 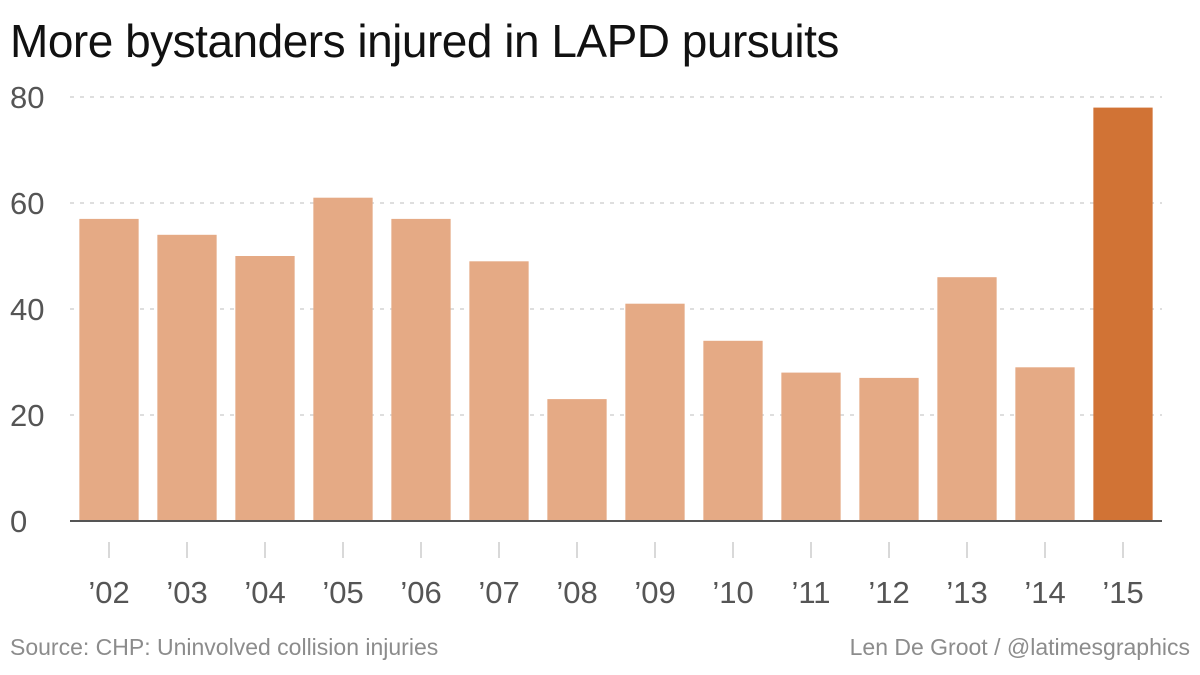 I want to click on y-tick-label: 60, so click(x=27, y=203).